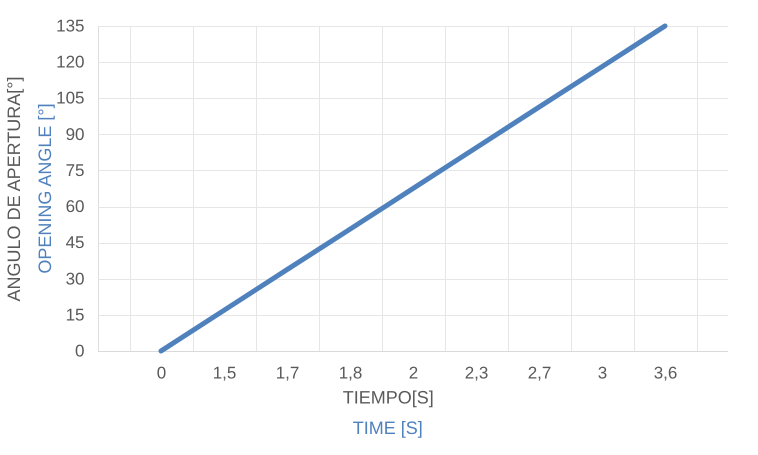 The height and width of the screenshot is (455, 758). I want to click on x-tick-label: 1,5, so click(224, 373).